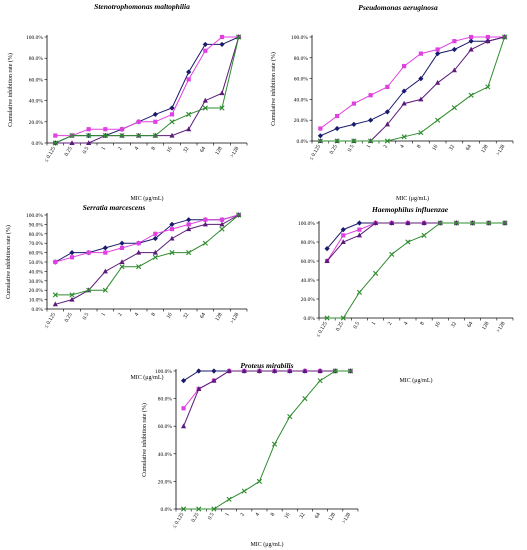 This screenshot has height=550, width=527. Describe the element at coordinates (36, 263) in the screenshot. I see `y-tick-label: 50.0%` at that location.